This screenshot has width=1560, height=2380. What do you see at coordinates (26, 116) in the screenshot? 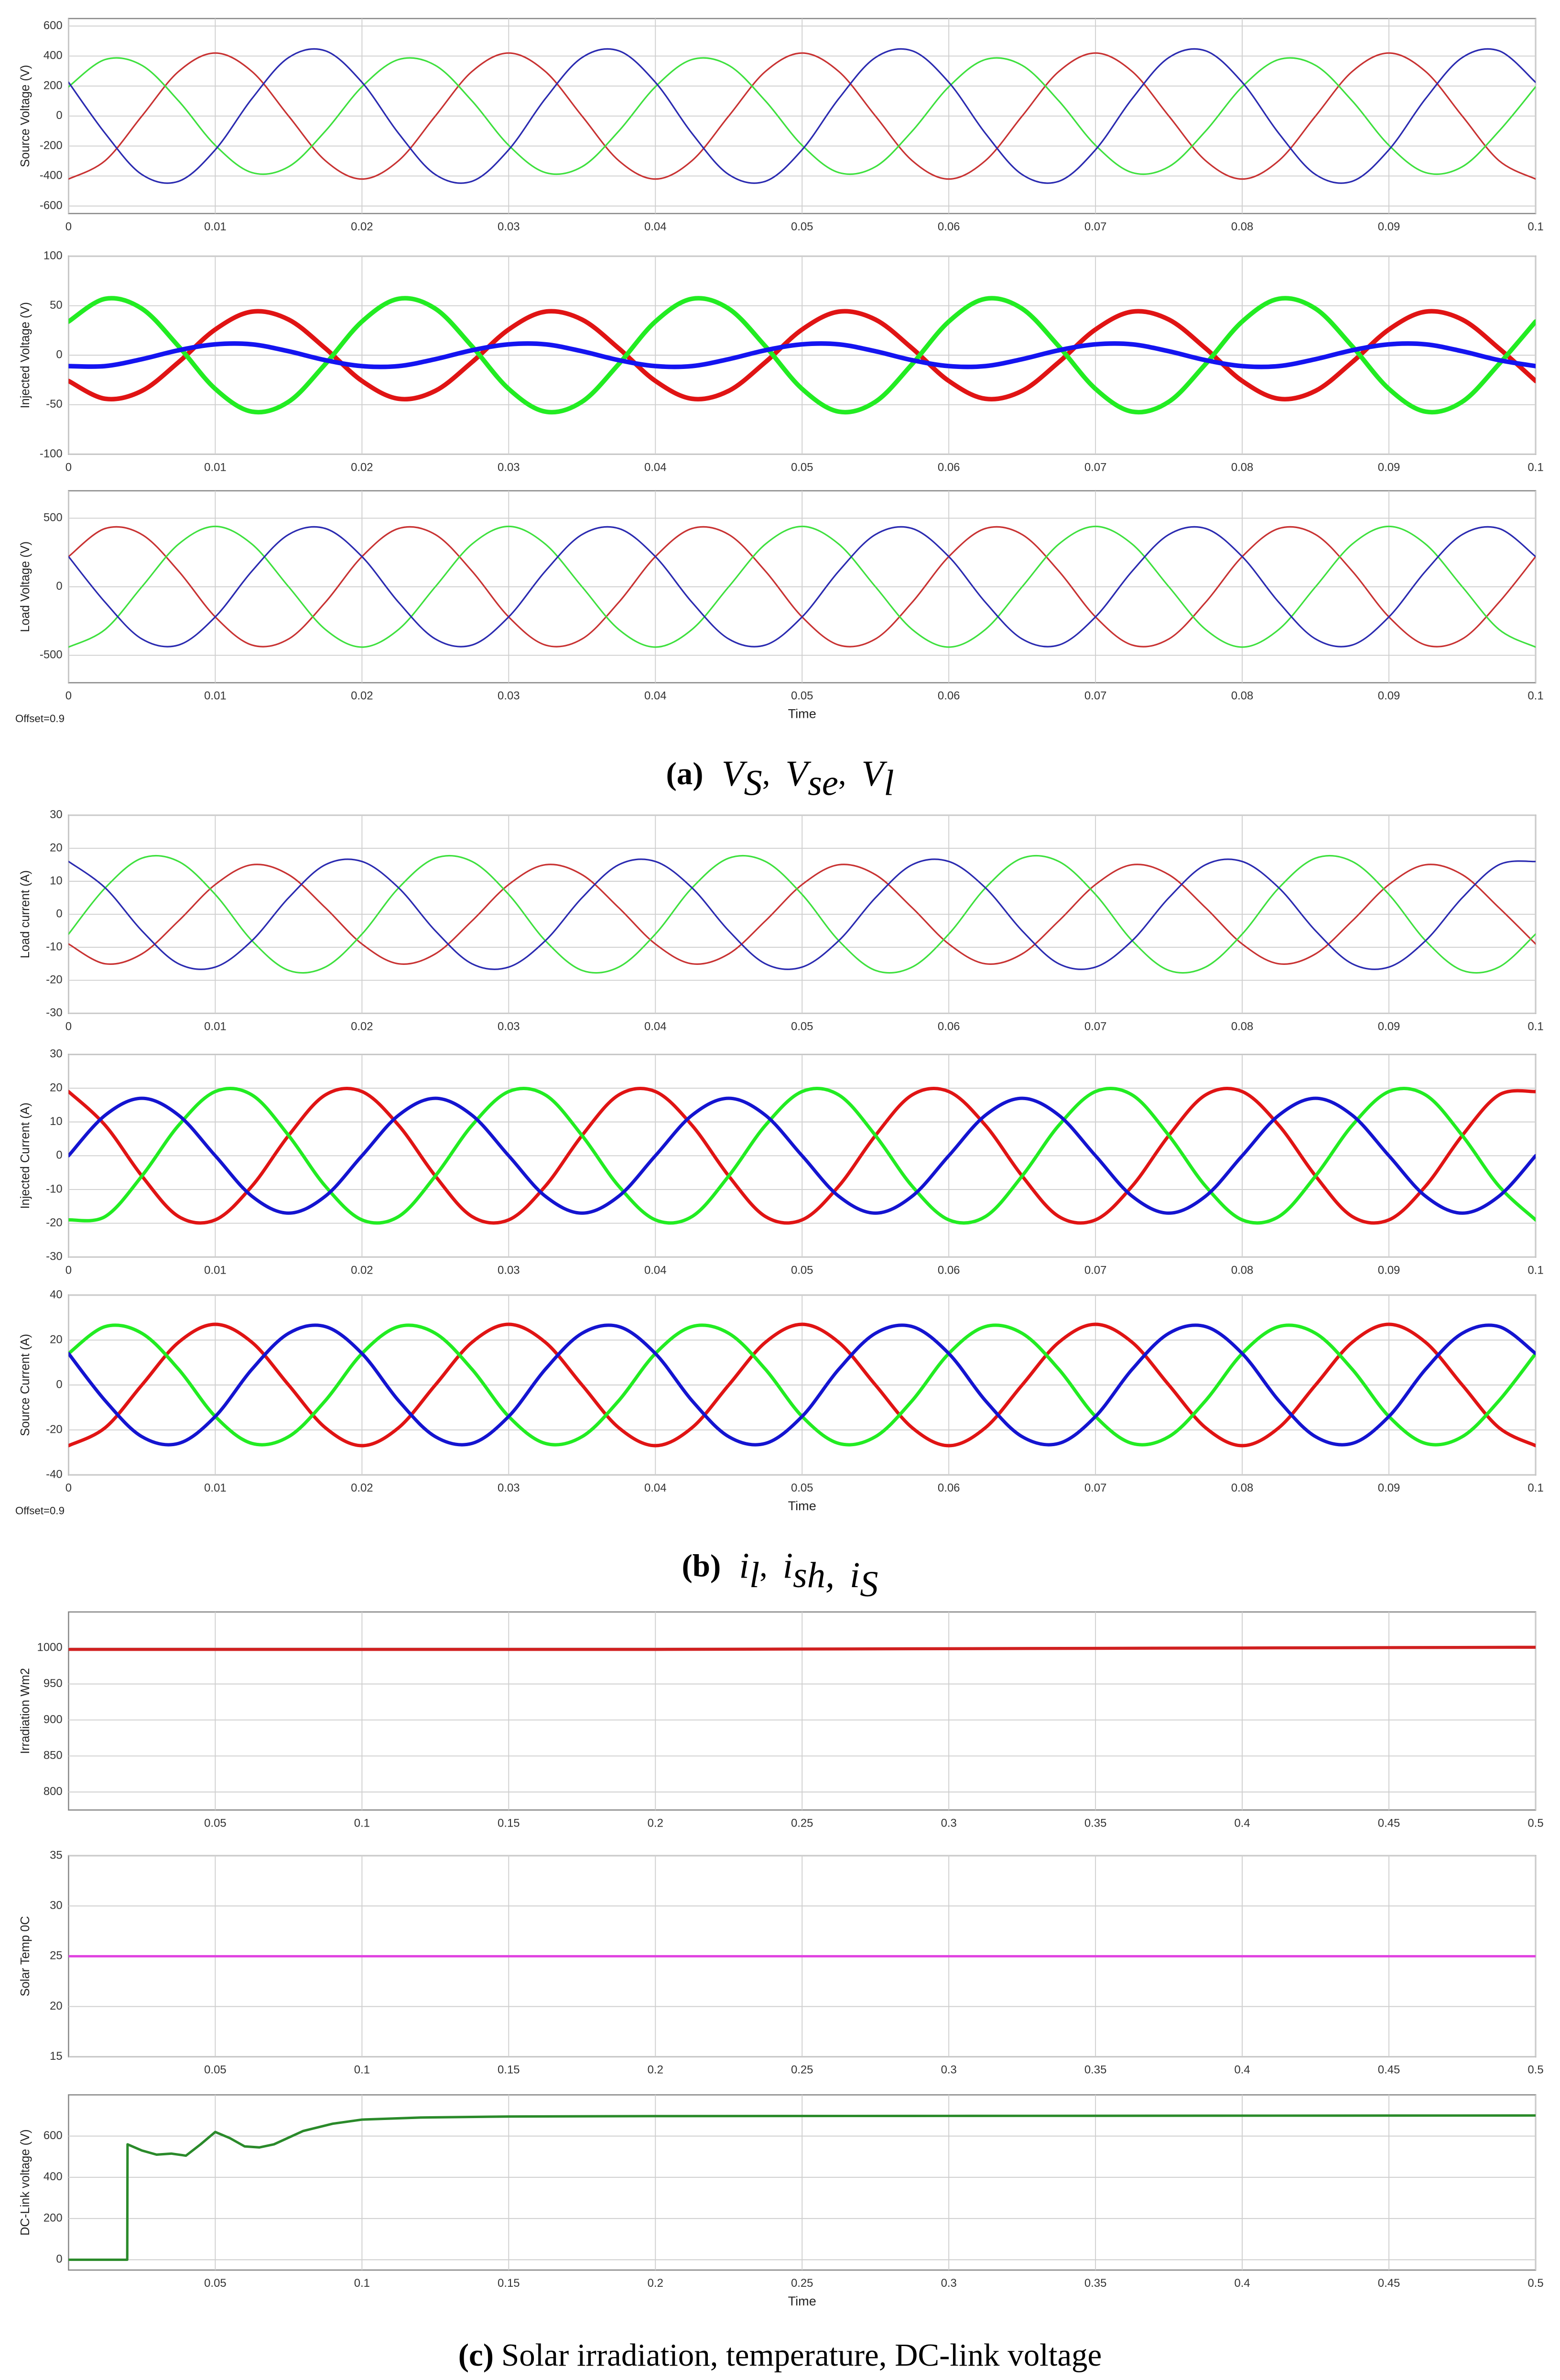
I see `y-axis-label: Source Voltage (V)` at bounding box center [26, 116].